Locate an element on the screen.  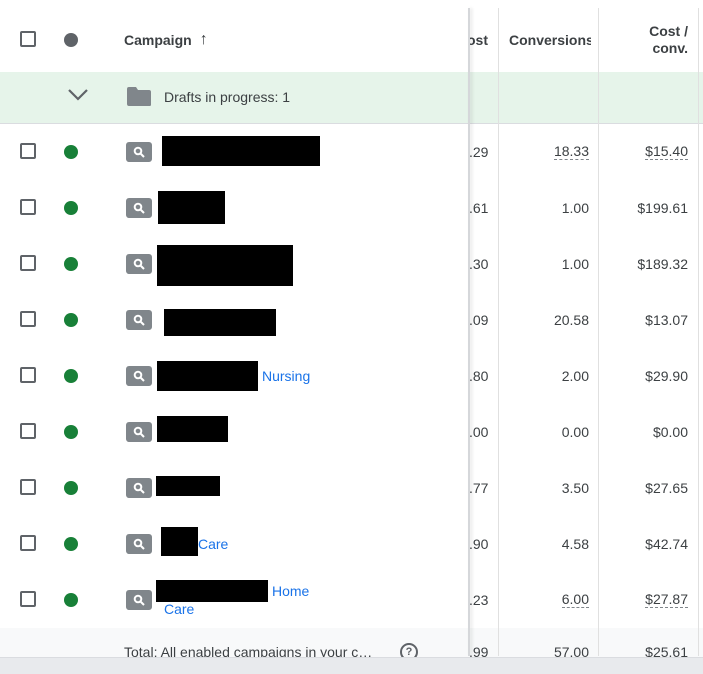
table-row: .29 18.33 $15.40 is located at coordinates (351, 152).